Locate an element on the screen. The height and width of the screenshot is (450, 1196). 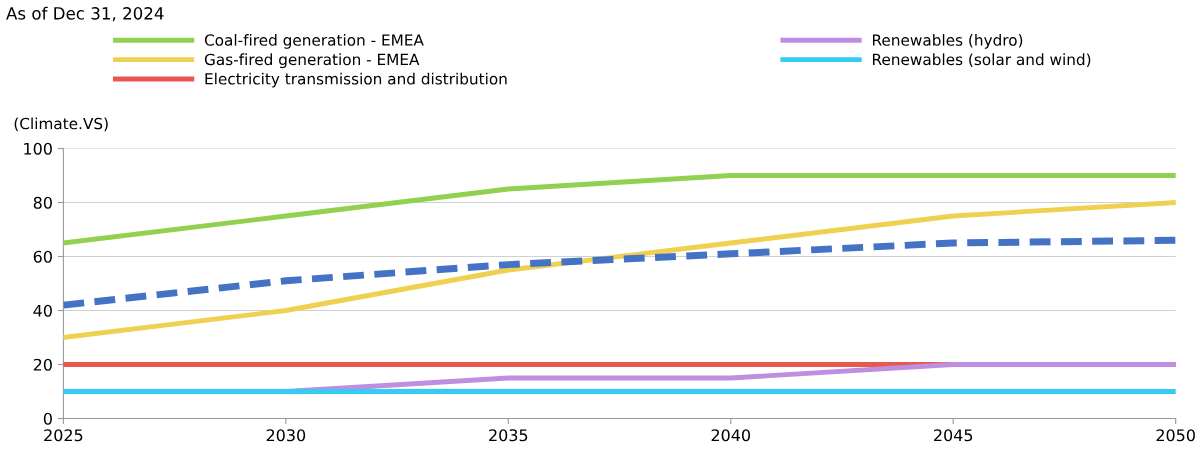
x-tick-label: 2035 is located at coordinates (508, 435).